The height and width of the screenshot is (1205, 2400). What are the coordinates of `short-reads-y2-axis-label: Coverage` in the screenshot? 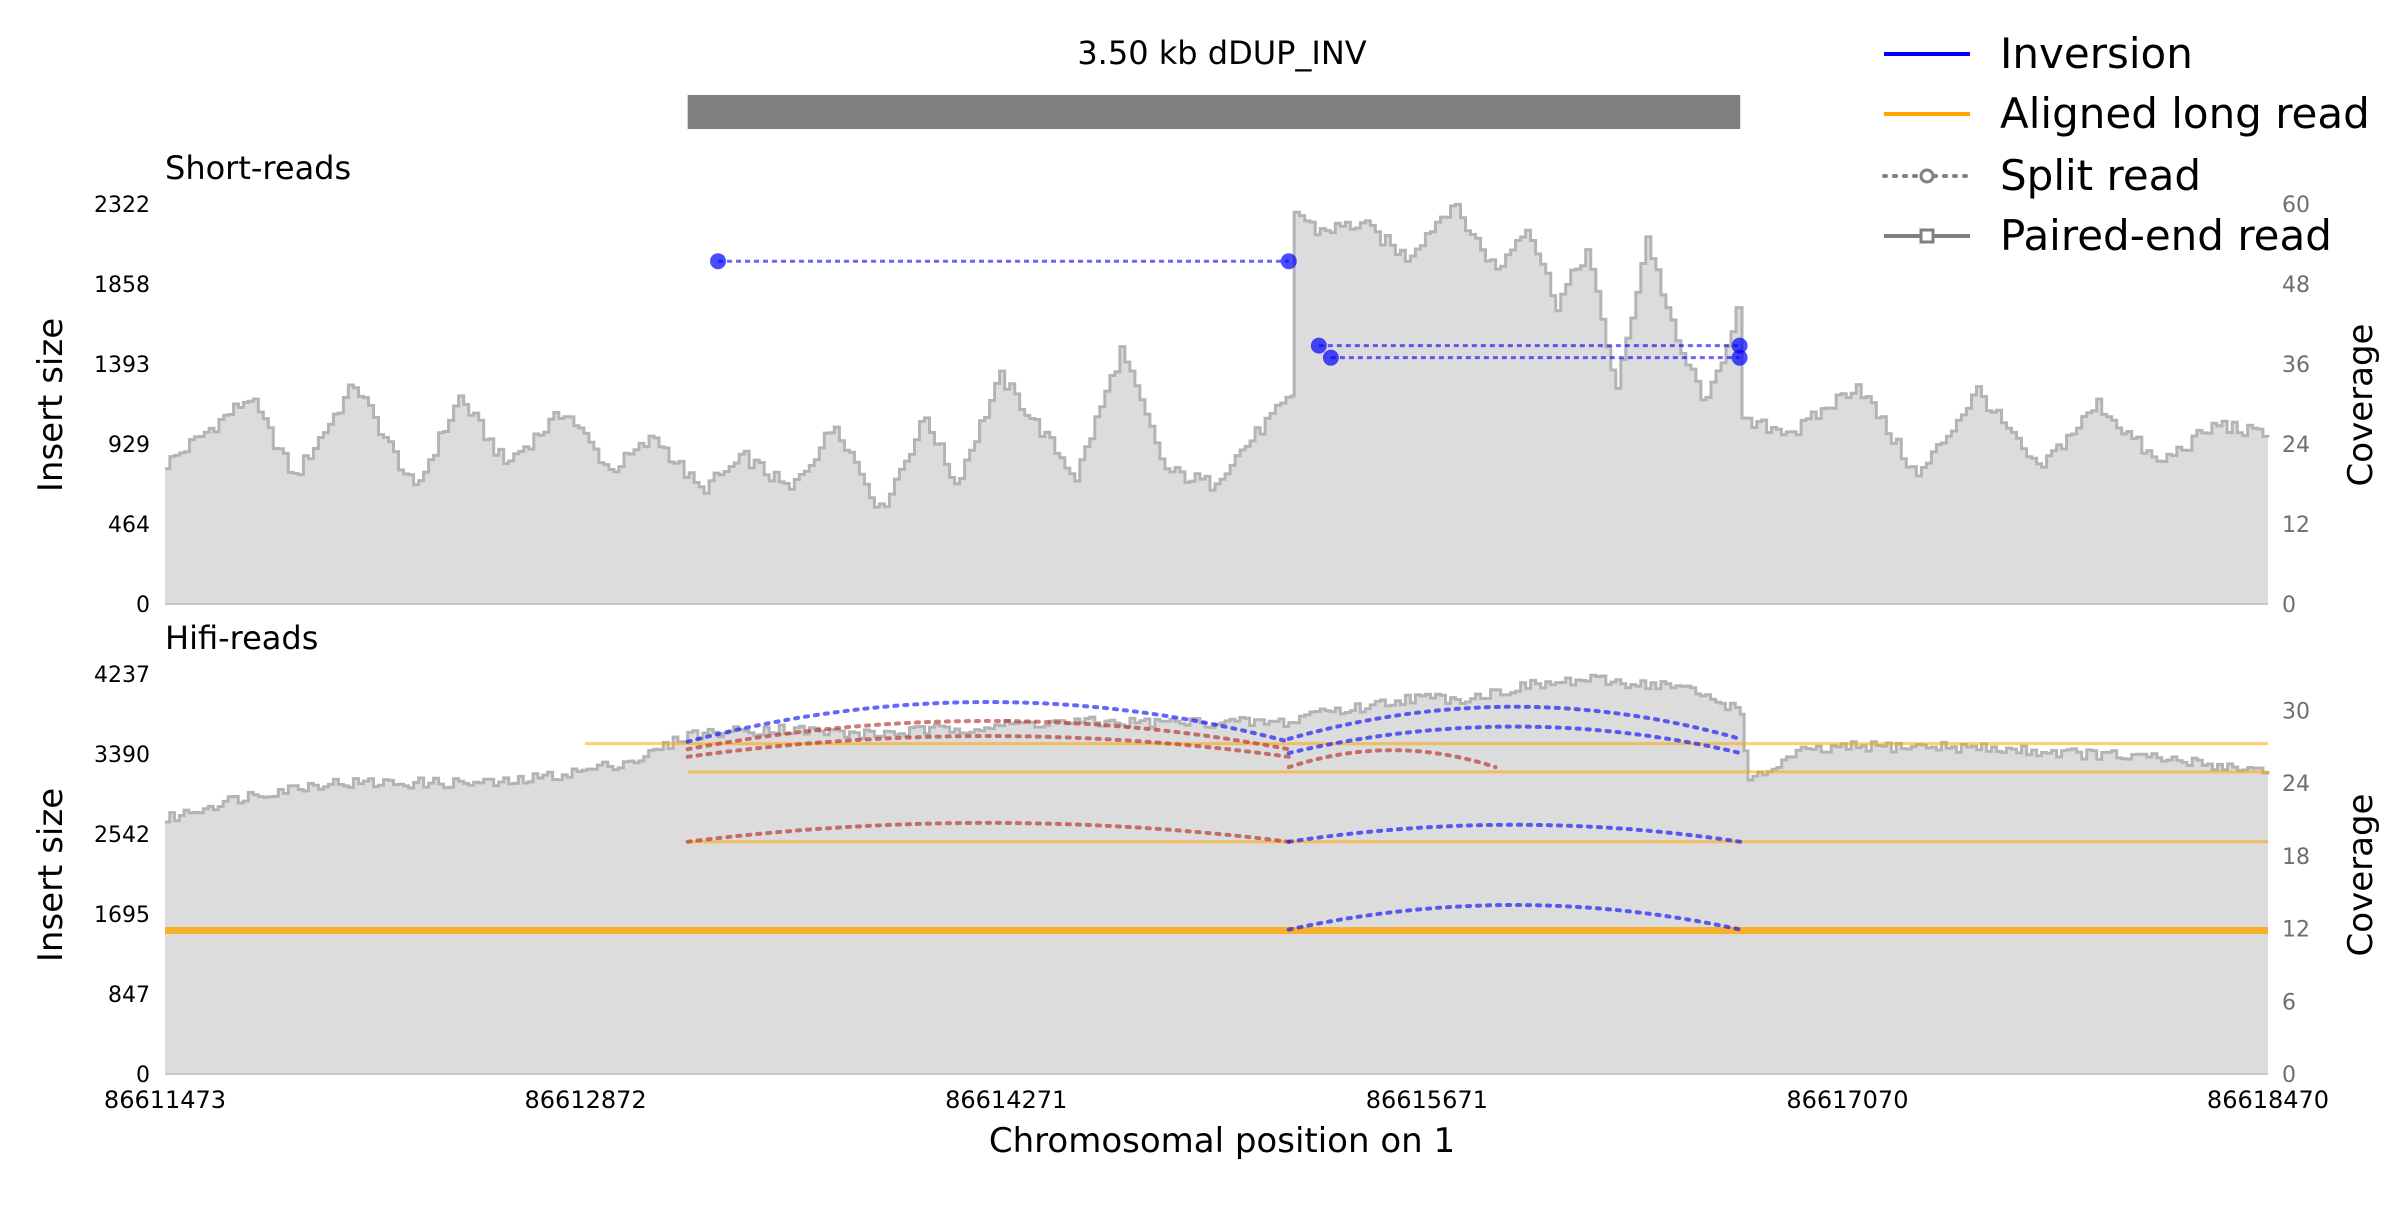 It's located at (2361, 405).